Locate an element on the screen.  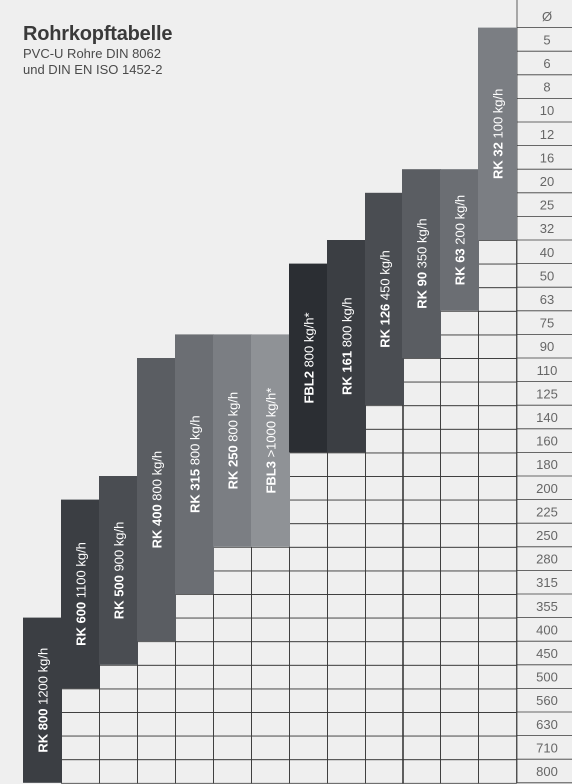
diameter-label: 200 is located at coordinates (547, 488).